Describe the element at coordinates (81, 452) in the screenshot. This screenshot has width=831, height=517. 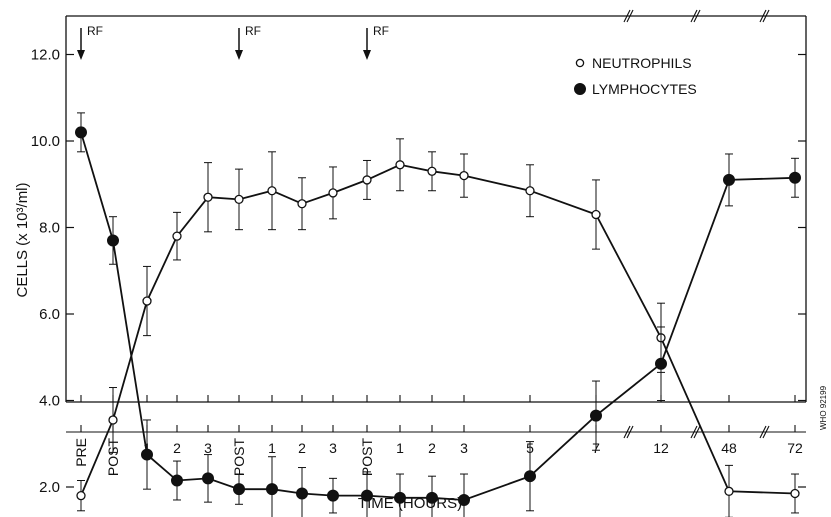
I see `x-tick-label: PRE` at that location.